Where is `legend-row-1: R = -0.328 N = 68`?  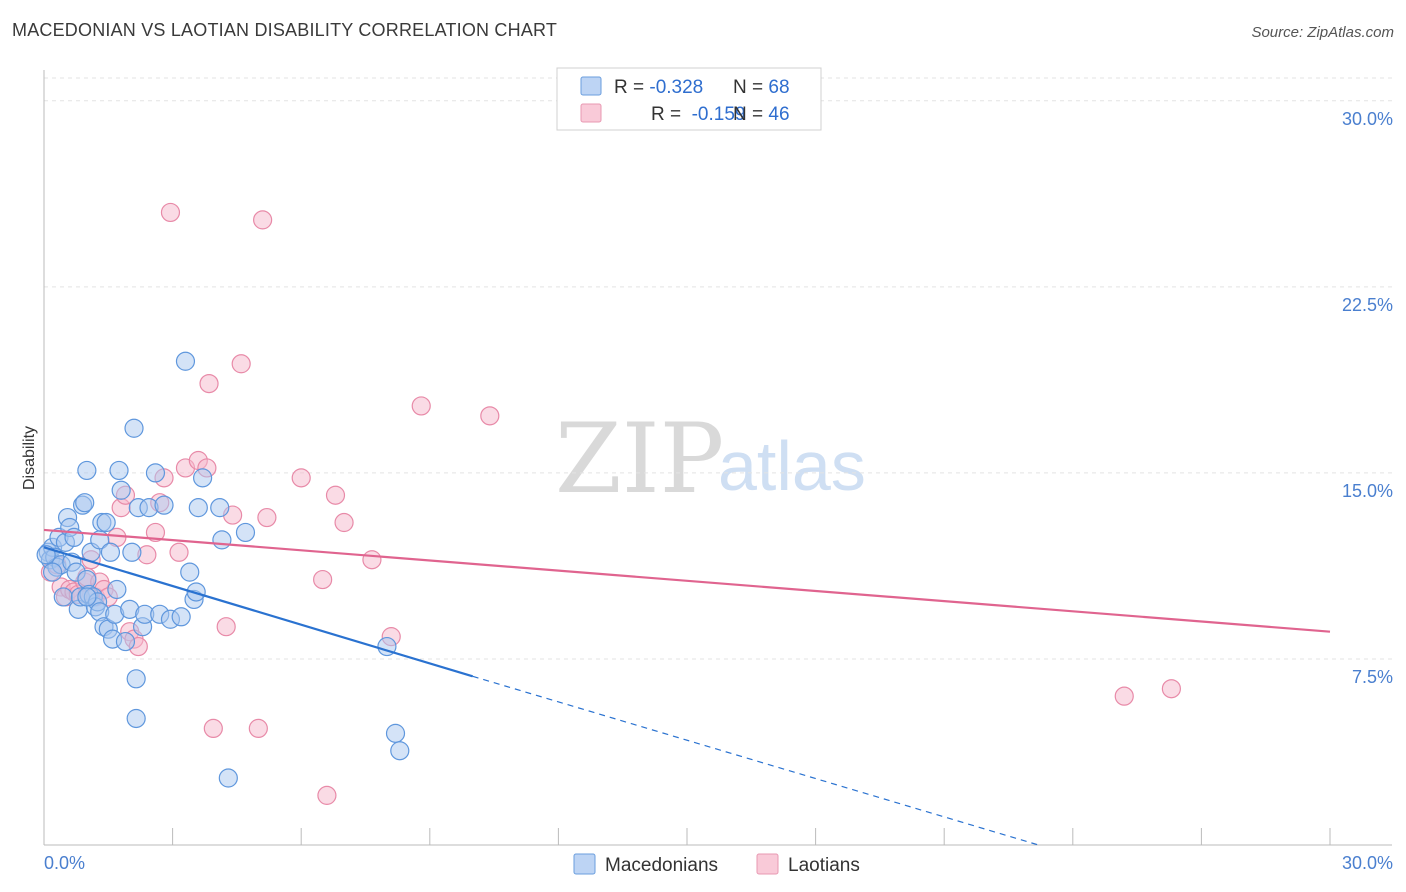 legend-row-1: R = -0.328 N = 68 is located at coordinates (702, 87).